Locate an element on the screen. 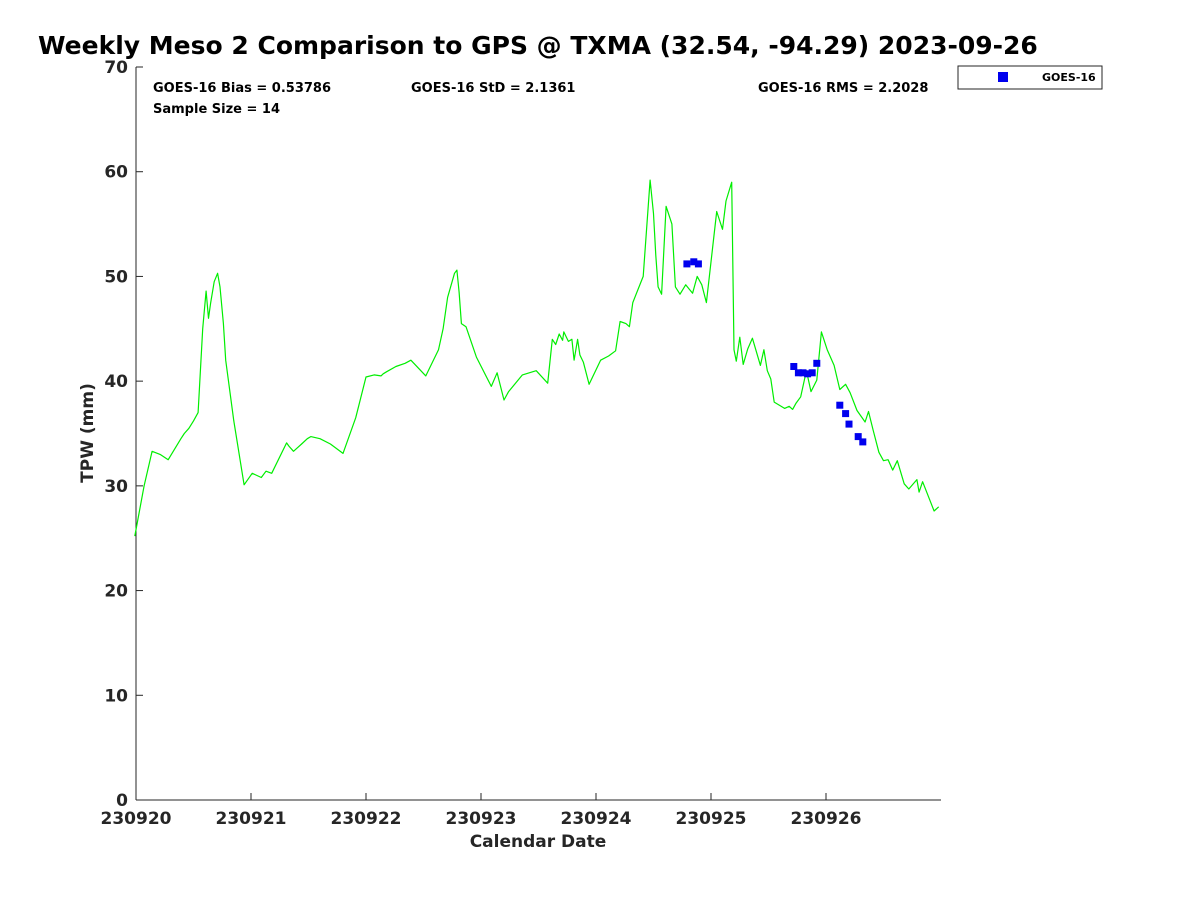 The width and height of the screenshot is (1200, 900). y-ticks: 0 10 20 30 40 50 60 70 is located at coordinates (123, 434).